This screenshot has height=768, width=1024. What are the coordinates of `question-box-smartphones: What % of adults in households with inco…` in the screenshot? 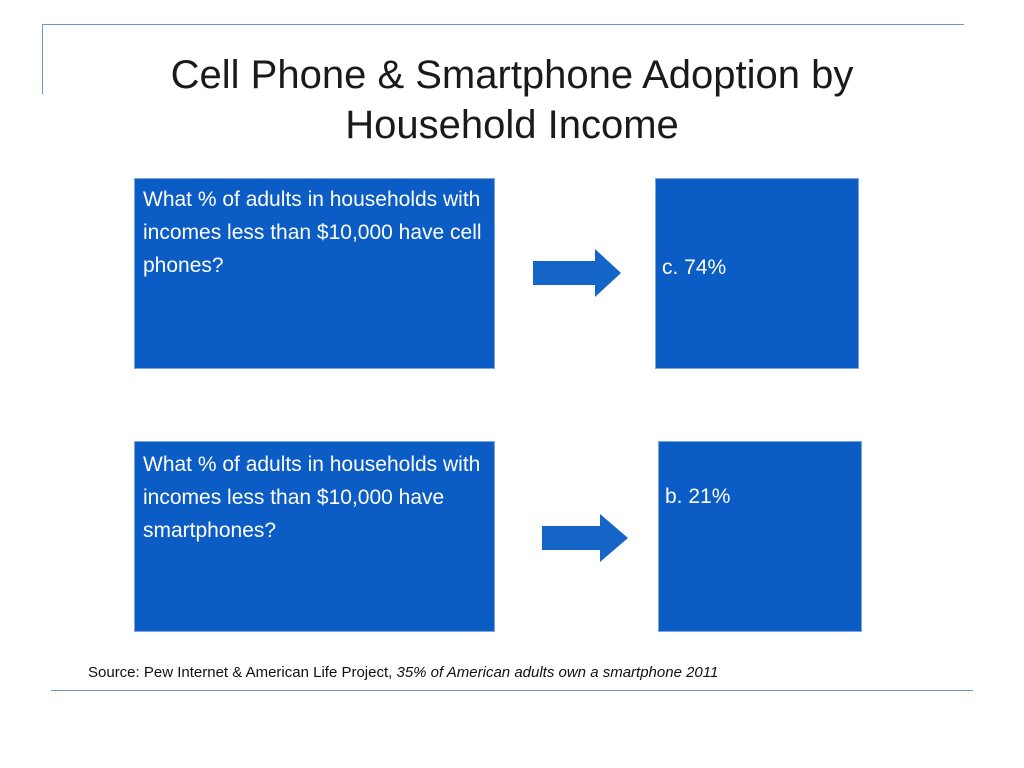 It's located at (314, 536).